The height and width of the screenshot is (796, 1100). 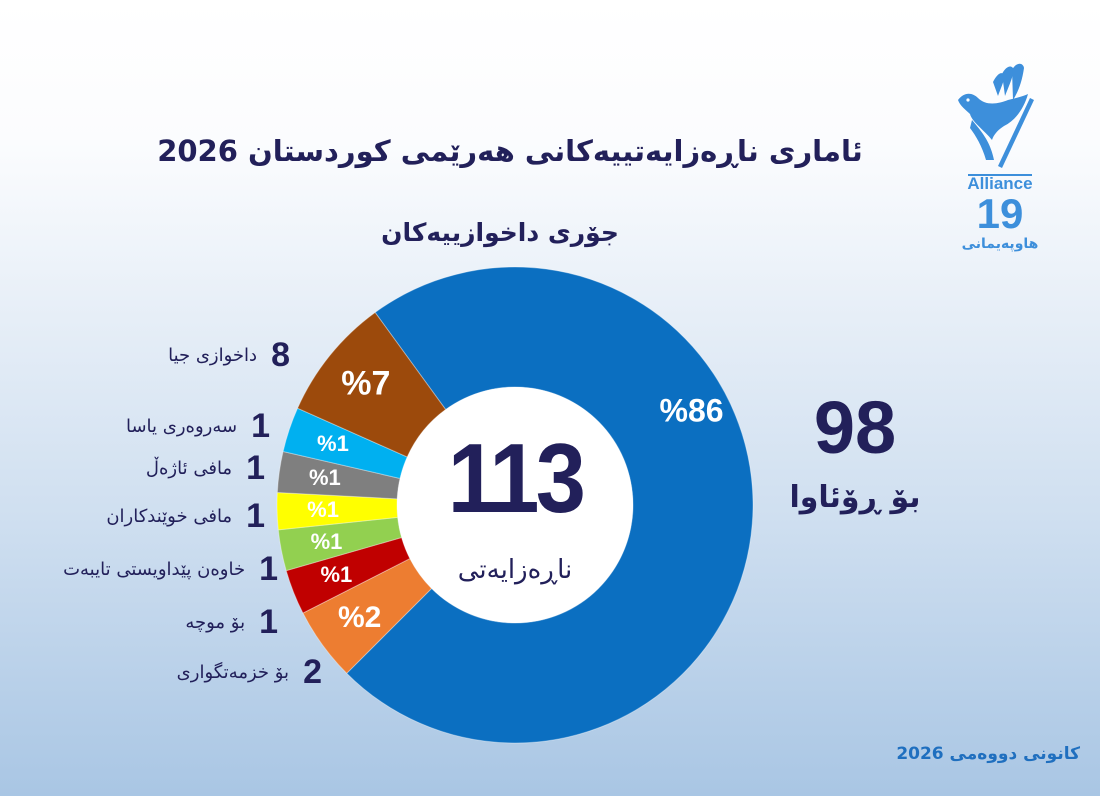 What do you see at coordinates (996, 115) in the screenshot?
I see `dove-hand-icon` at bounding box center [996, 115].